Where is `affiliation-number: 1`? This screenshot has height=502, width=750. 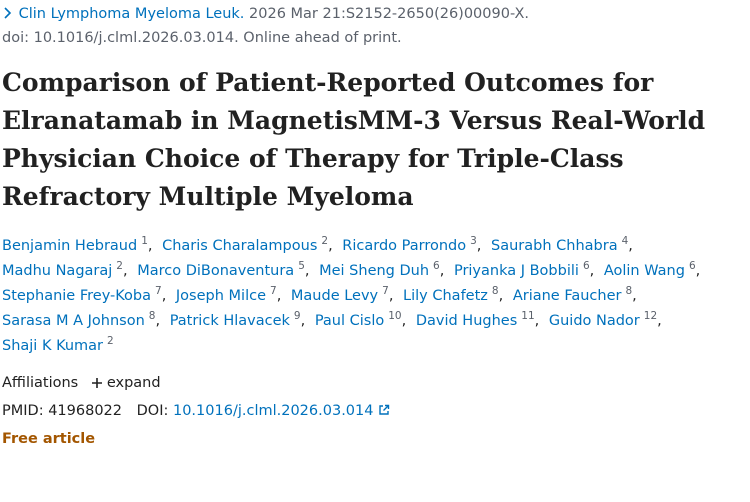
affiliation-number: 1 is located at coordinates (144, 241).